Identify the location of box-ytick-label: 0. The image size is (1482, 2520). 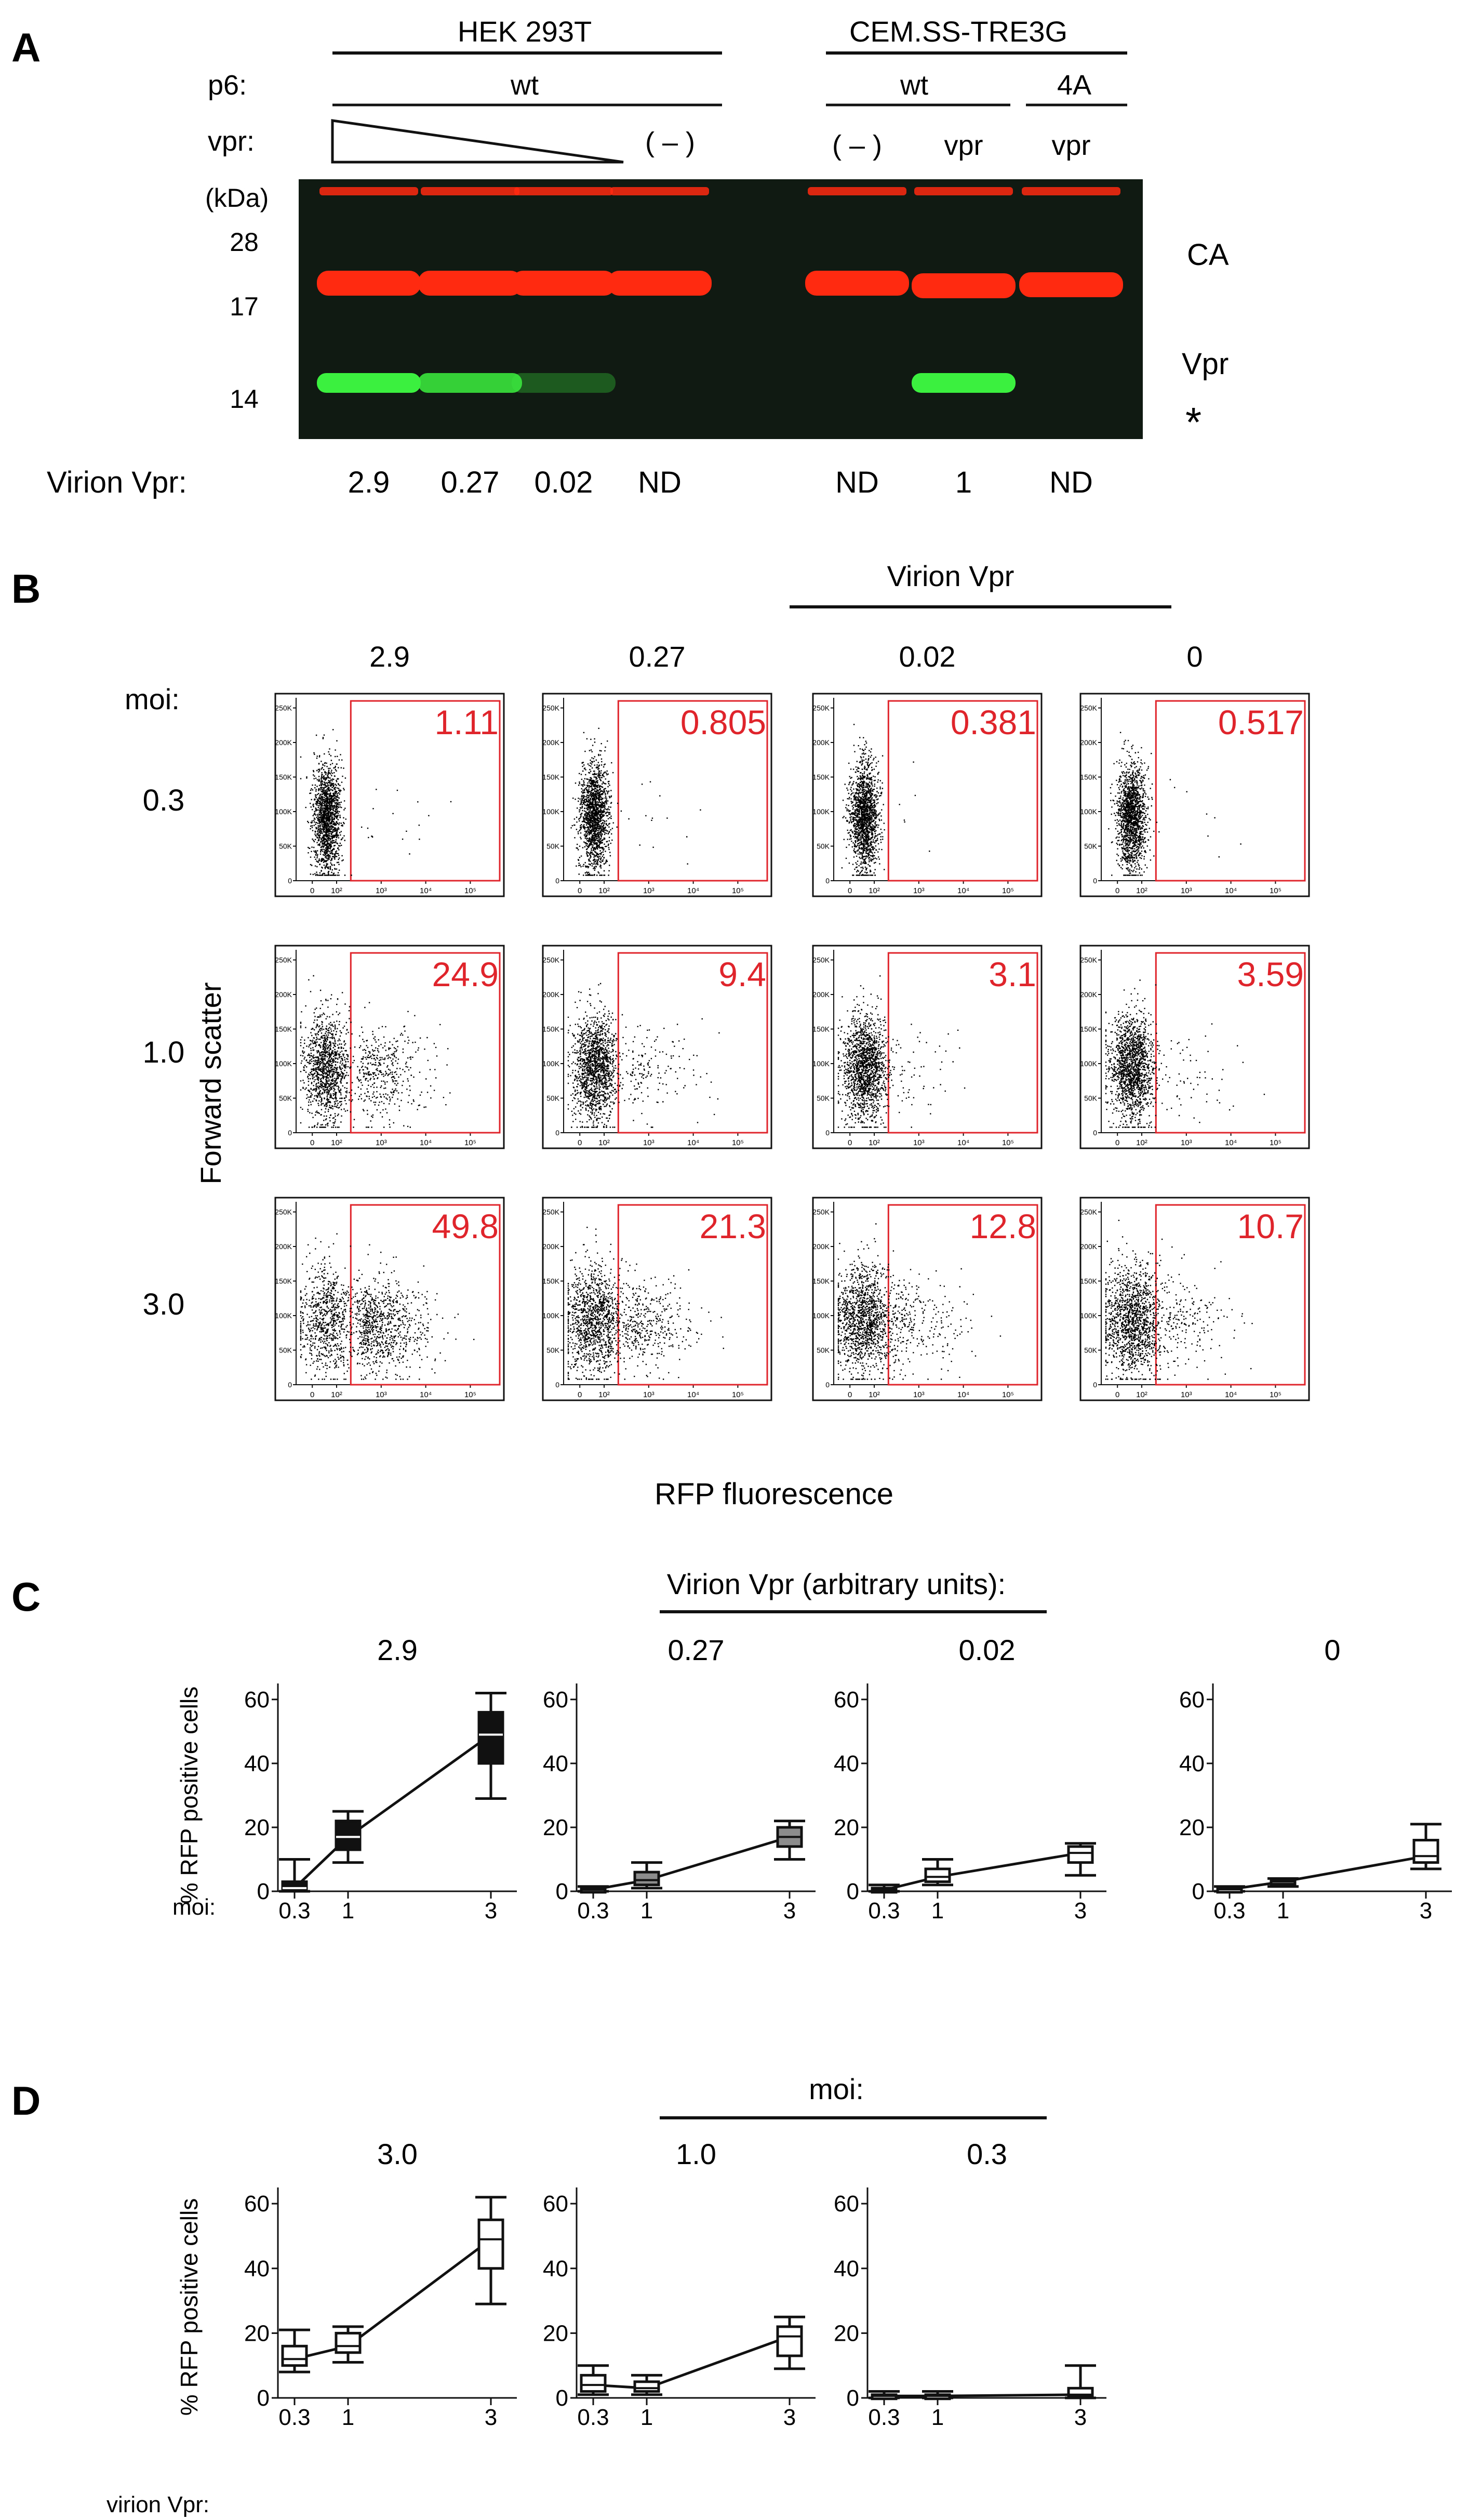
(853, 2398).